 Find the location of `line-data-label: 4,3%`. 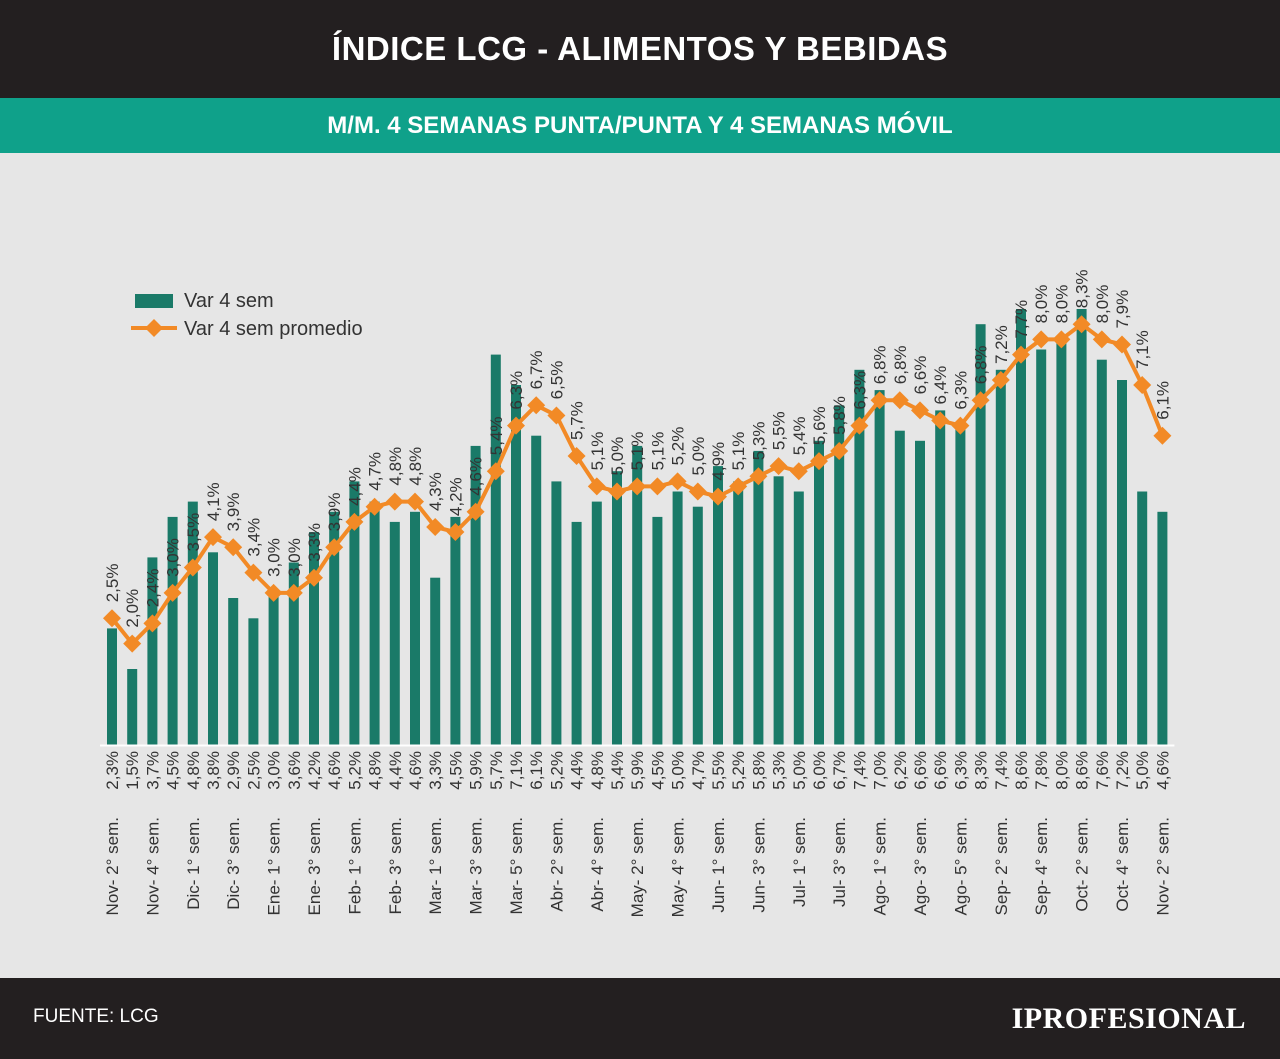

line-data-label: 4,3% is located at coordinates (435, 491).